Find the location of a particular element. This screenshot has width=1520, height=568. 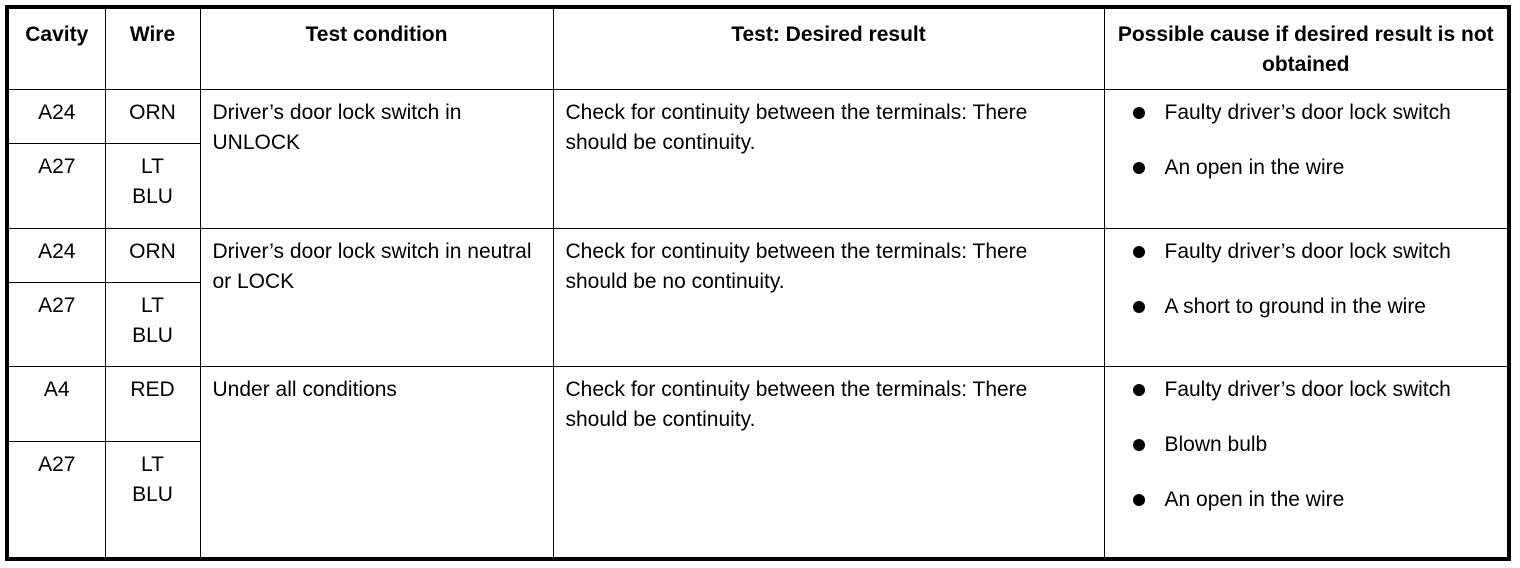

condition-cell: Driver’s door lock switch in UNLOCK is located at coordinates (376, 158).